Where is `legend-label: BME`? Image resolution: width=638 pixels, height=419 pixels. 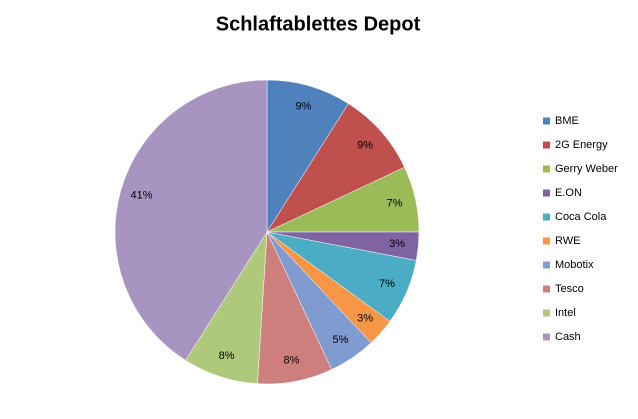 legend-label: BME is located at coordinates (567, 121).